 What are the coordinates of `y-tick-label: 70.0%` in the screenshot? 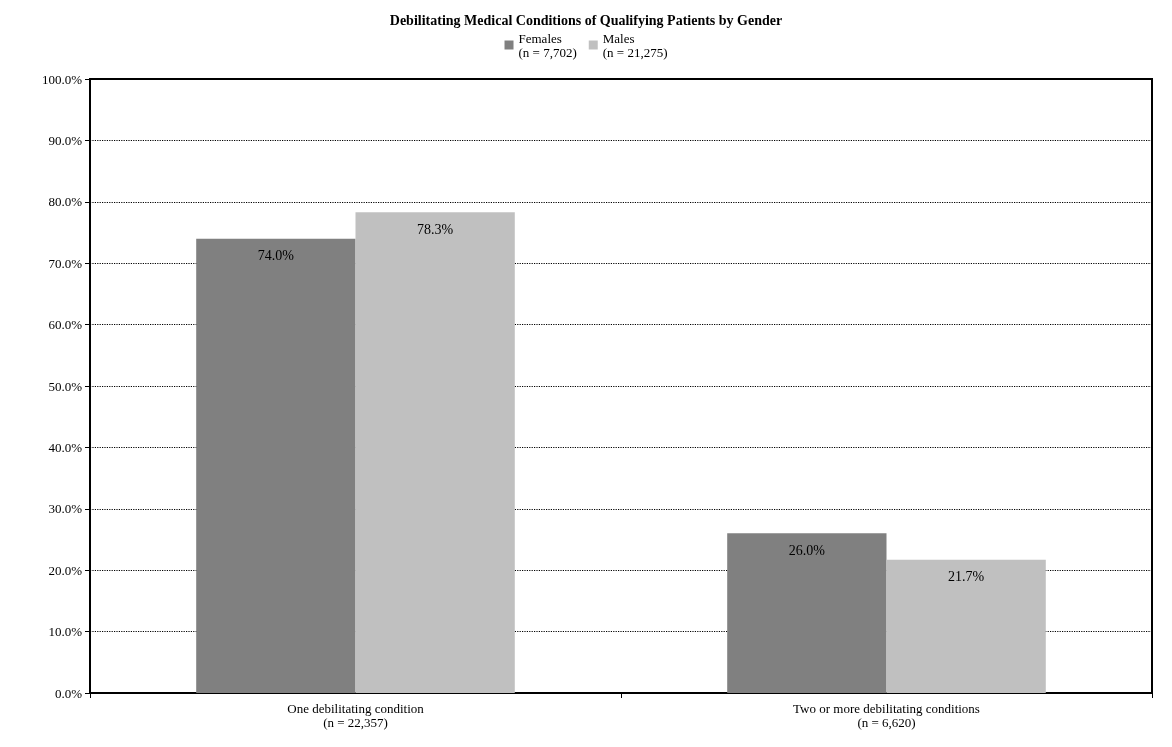 It's located at (65, 263).